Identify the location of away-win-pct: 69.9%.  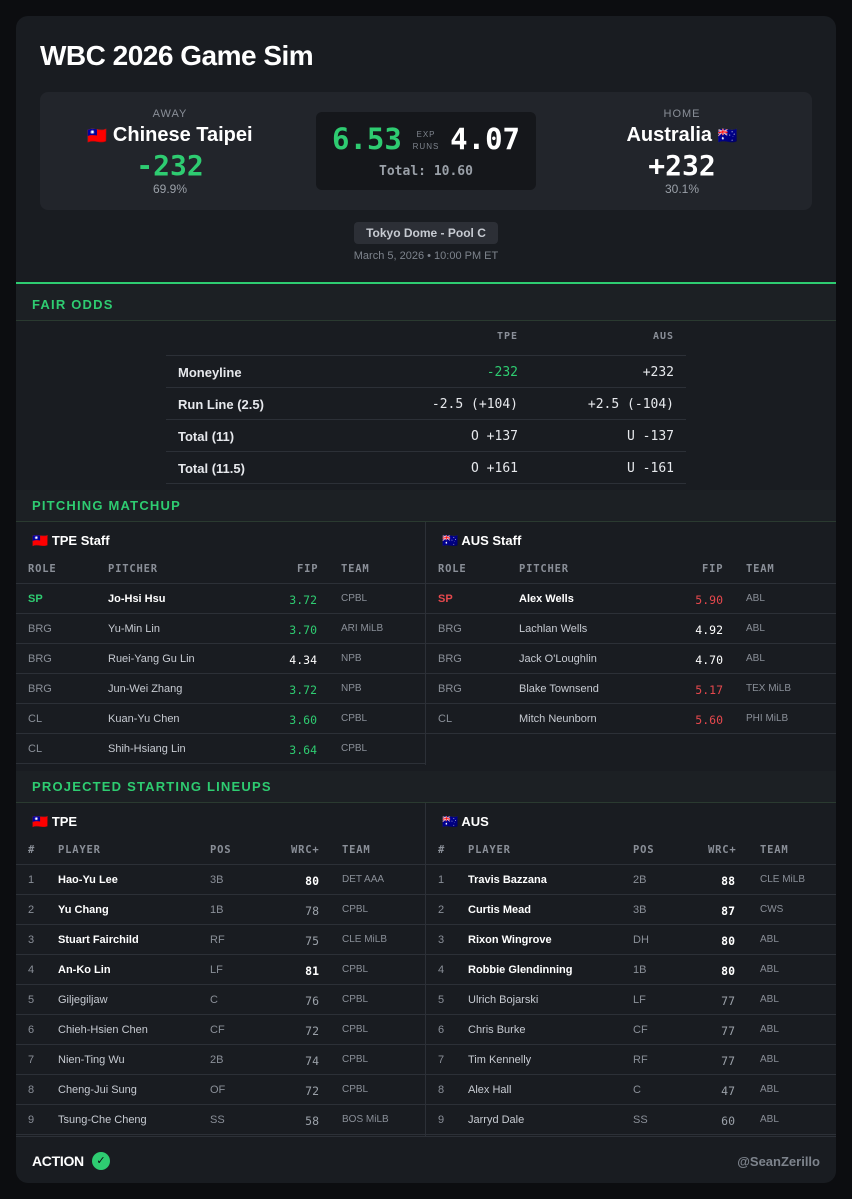
(170, 189).